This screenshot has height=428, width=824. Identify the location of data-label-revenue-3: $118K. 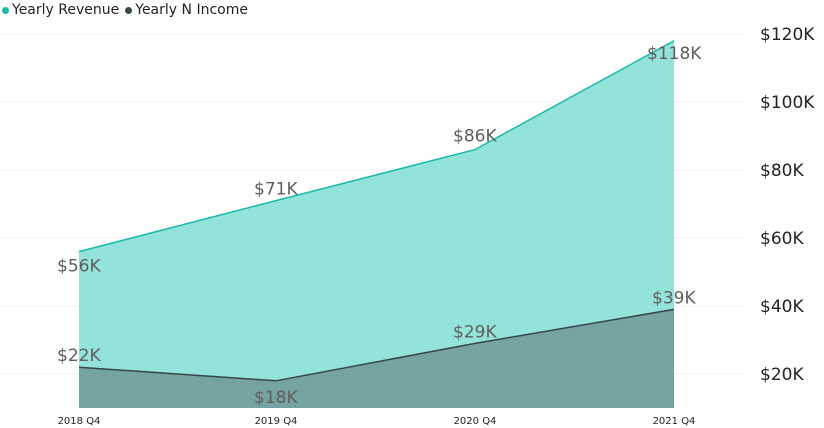
(674, 54).